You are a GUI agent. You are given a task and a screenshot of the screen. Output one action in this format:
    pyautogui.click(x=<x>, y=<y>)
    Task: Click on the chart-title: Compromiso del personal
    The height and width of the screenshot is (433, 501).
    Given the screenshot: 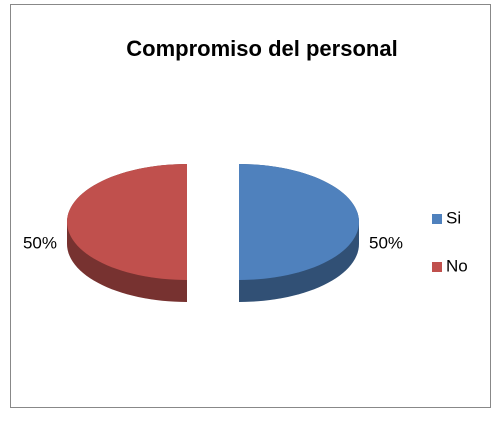 What is the action you would take?
    pyautogui.click(x=261, y=48)
    